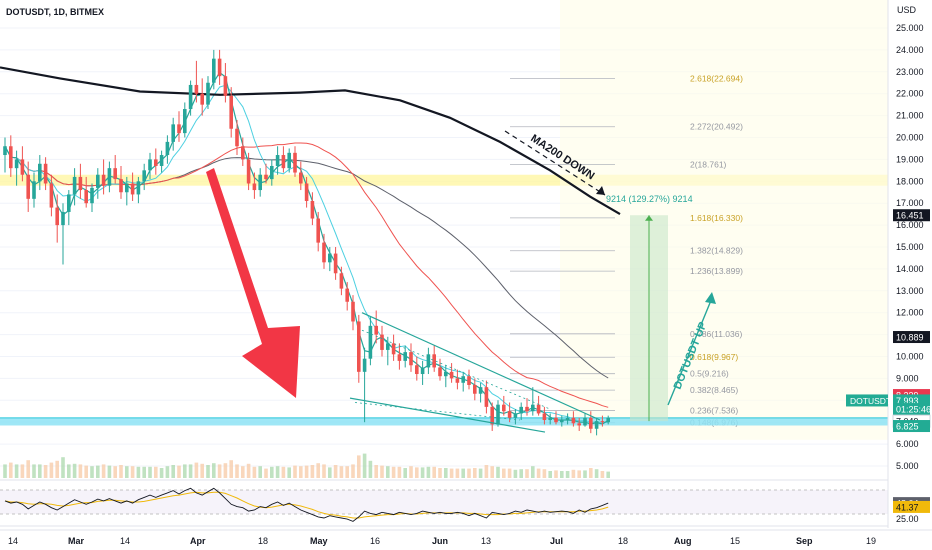  I want to click on fib-level-label: 0.382(8.465), so click(714, 390).